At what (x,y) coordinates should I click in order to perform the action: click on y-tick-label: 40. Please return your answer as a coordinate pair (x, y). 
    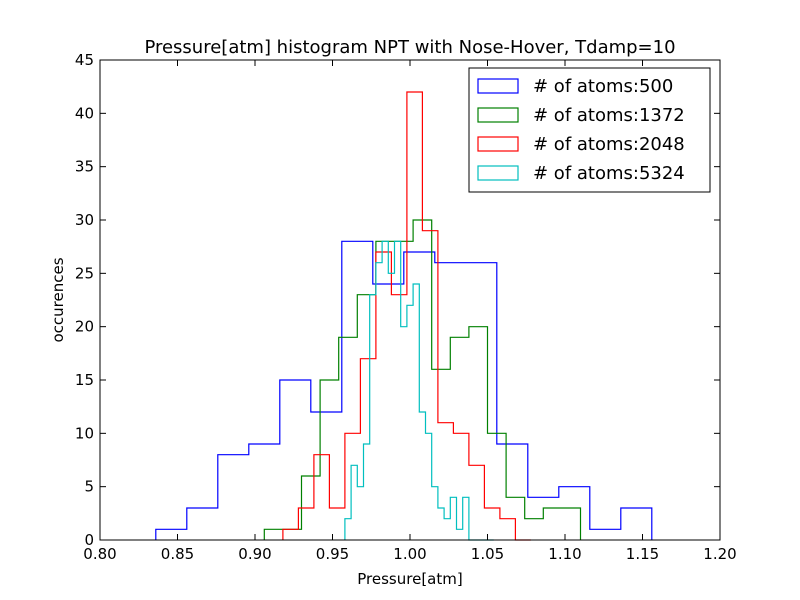
    Looking at the image, I should click on (84, 113).